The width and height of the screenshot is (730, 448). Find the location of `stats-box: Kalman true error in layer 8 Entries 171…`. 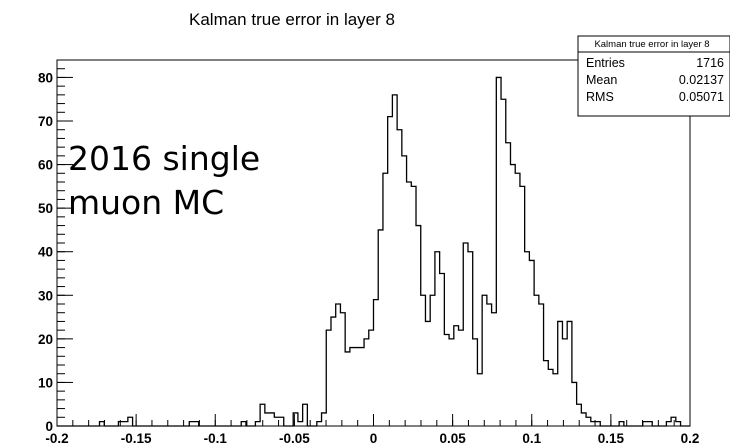

stats-box: Kalman true error in layer 8 Entries 171… is located at coordinates (653, 76).